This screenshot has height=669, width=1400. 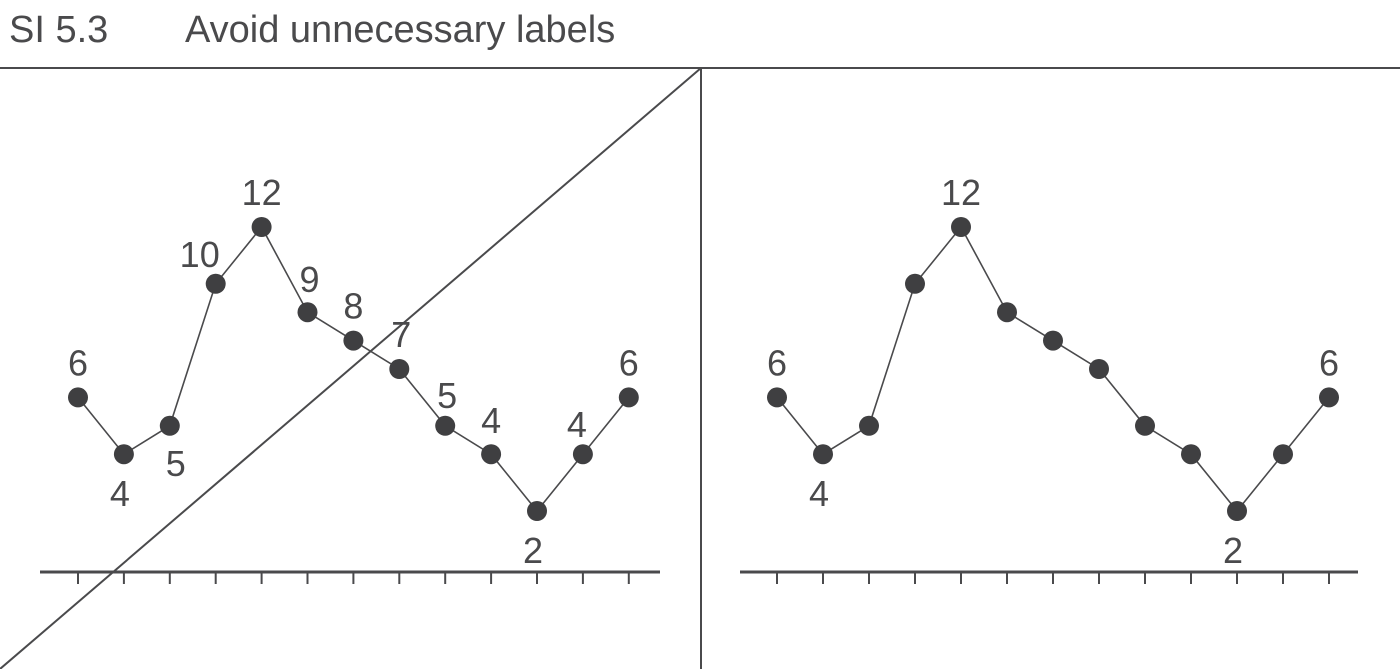 What do you see at coordinates (59, 30) in the screenshot?
I see `figure-number: SI 5.3` at bounding box center [59, 30].